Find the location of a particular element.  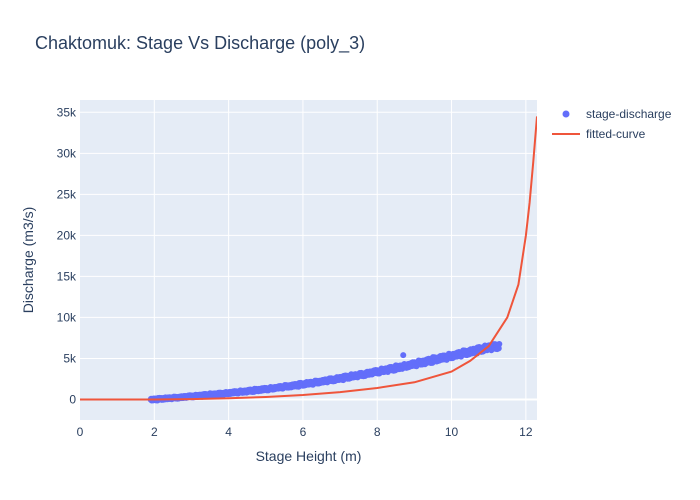

x-tick-label: 2 is located at coordinates (154, 432).